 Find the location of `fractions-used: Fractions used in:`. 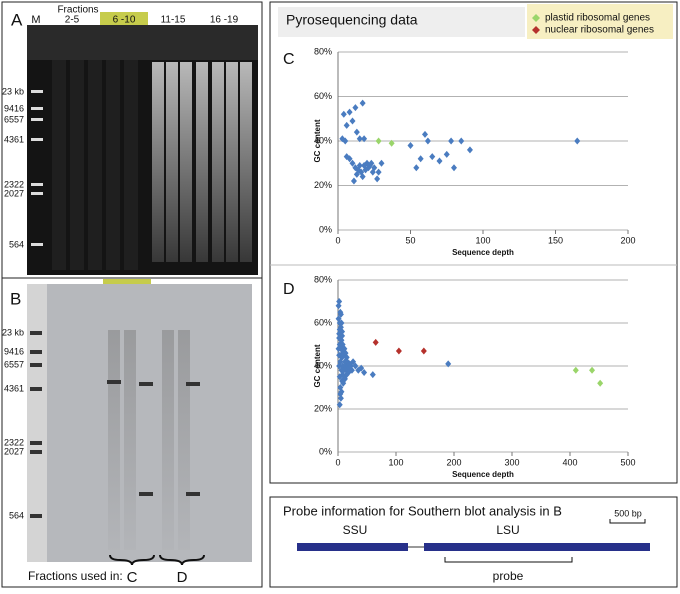

fractions-used: Fractions used in: is located at coordinates (75, 576).